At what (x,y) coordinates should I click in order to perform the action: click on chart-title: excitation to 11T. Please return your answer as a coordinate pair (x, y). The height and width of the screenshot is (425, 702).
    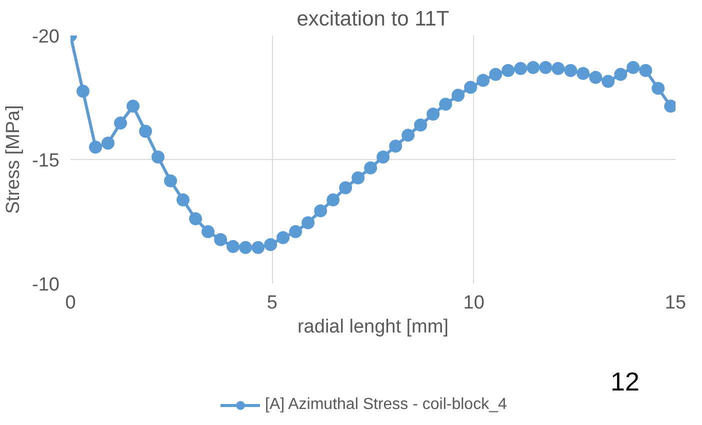
    Looking at the image, I should click on (373, 19).